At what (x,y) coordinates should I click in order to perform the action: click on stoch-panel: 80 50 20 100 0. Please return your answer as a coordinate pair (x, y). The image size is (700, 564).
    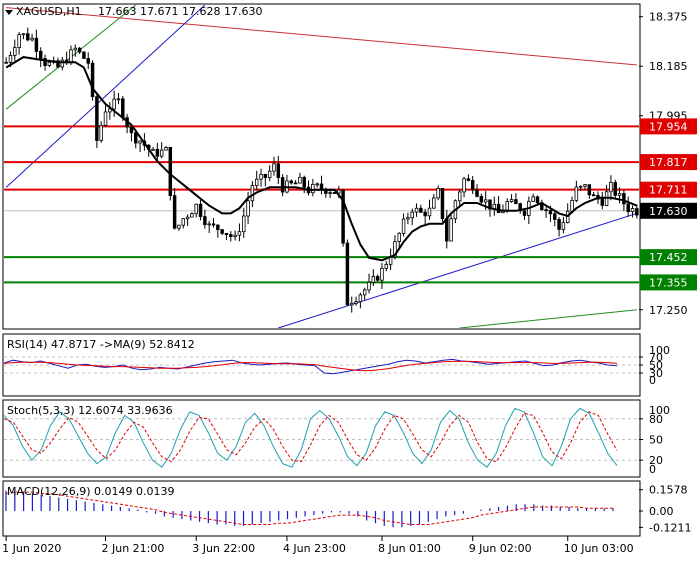
    Looking at the image, I should click on (336, 440).